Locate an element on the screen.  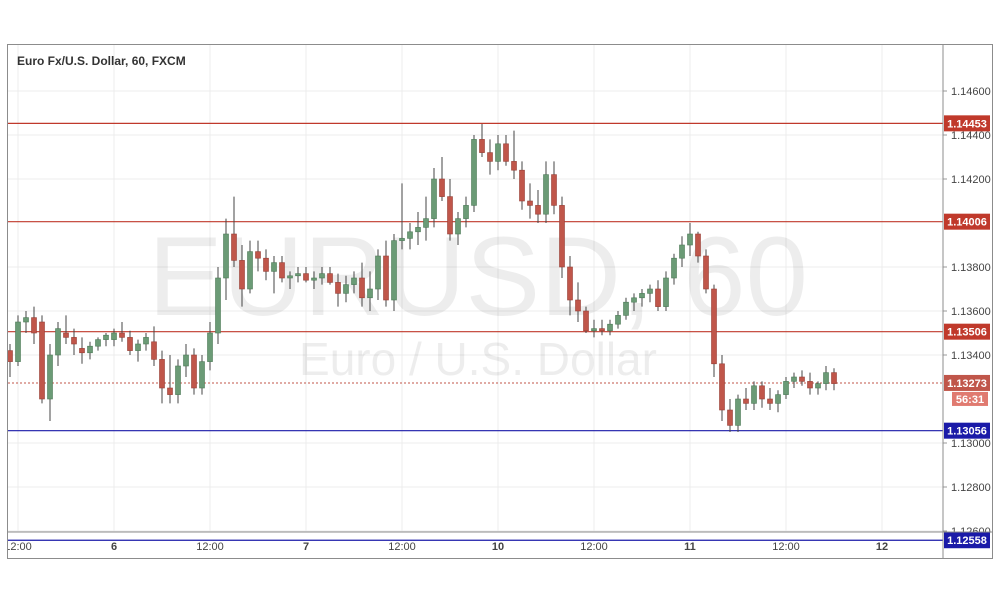
y-tick-label: 1.14200 is located at coordinates (971, 180).